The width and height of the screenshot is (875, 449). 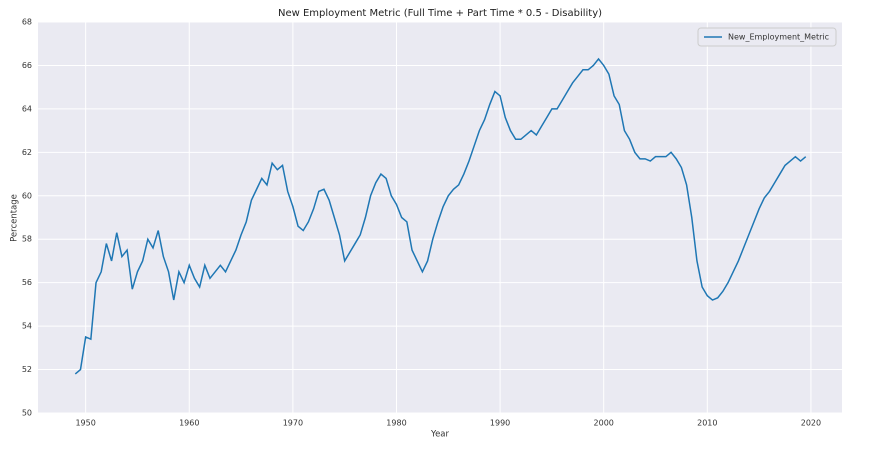 I want to click on x-tick-label: 1970, so click(x=293, y=423).